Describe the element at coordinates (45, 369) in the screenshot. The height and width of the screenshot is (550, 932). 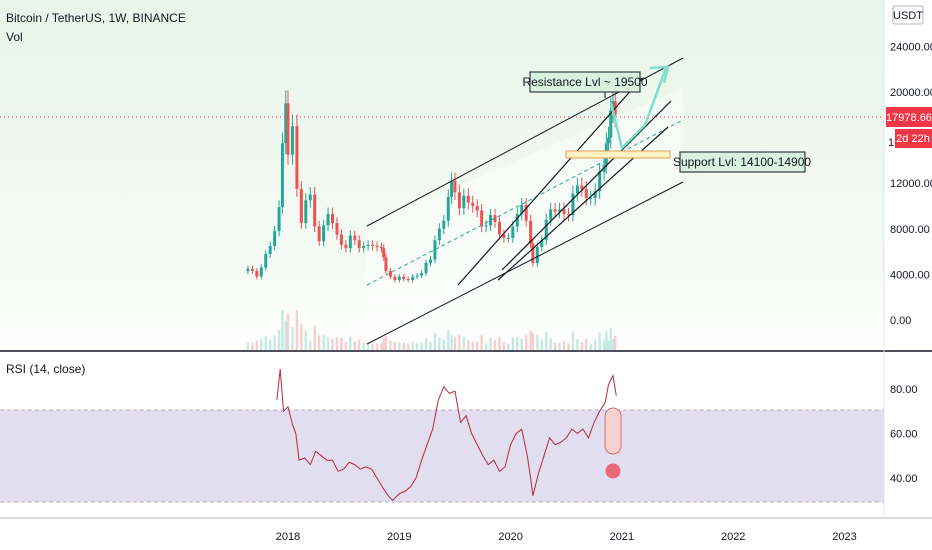
I see `rsi-title: RSI (14, close)` at that location.